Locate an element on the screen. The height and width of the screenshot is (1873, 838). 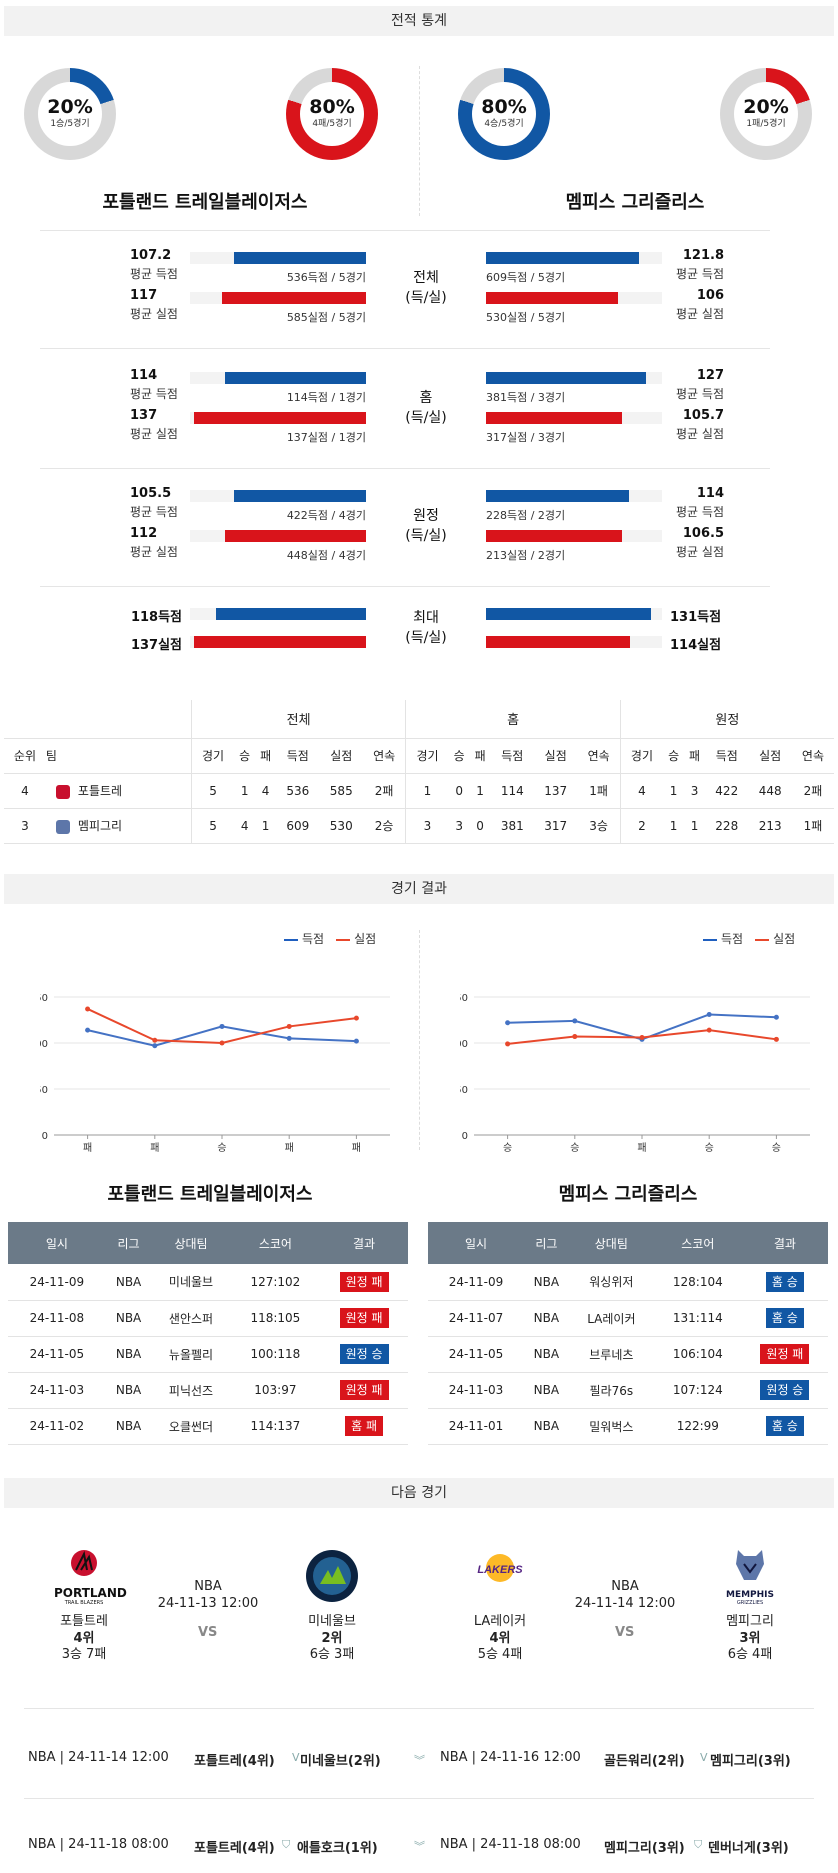
right-next-league: NBA is located at coordinates (625, 1586).